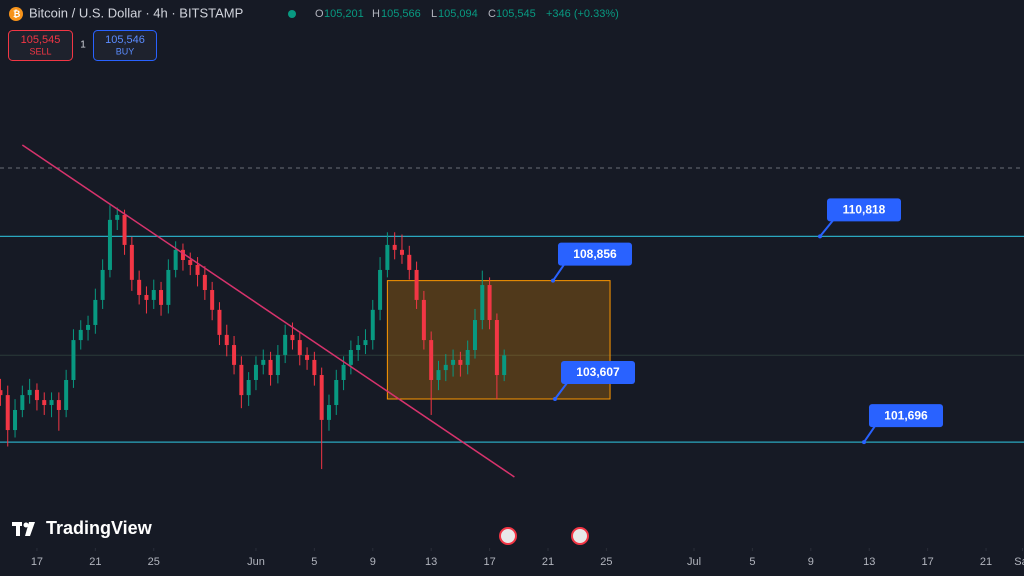  What do you see at coordinates (125, 40) in the screenshot?
I see `buy-price: 105,546` at bounding box center [125, 40].